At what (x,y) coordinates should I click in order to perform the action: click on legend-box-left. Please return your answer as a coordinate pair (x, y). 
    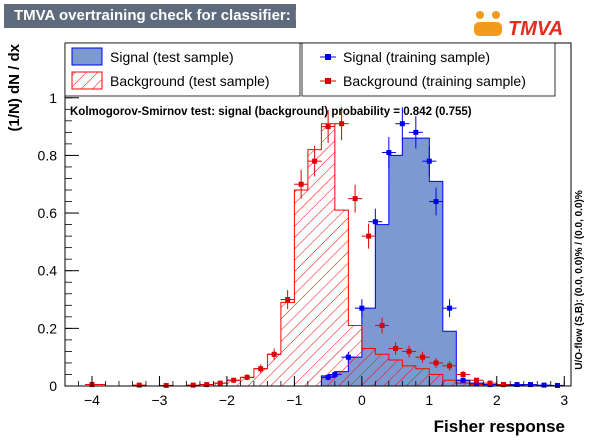
    Looking at the image, I should click on (182, 69).